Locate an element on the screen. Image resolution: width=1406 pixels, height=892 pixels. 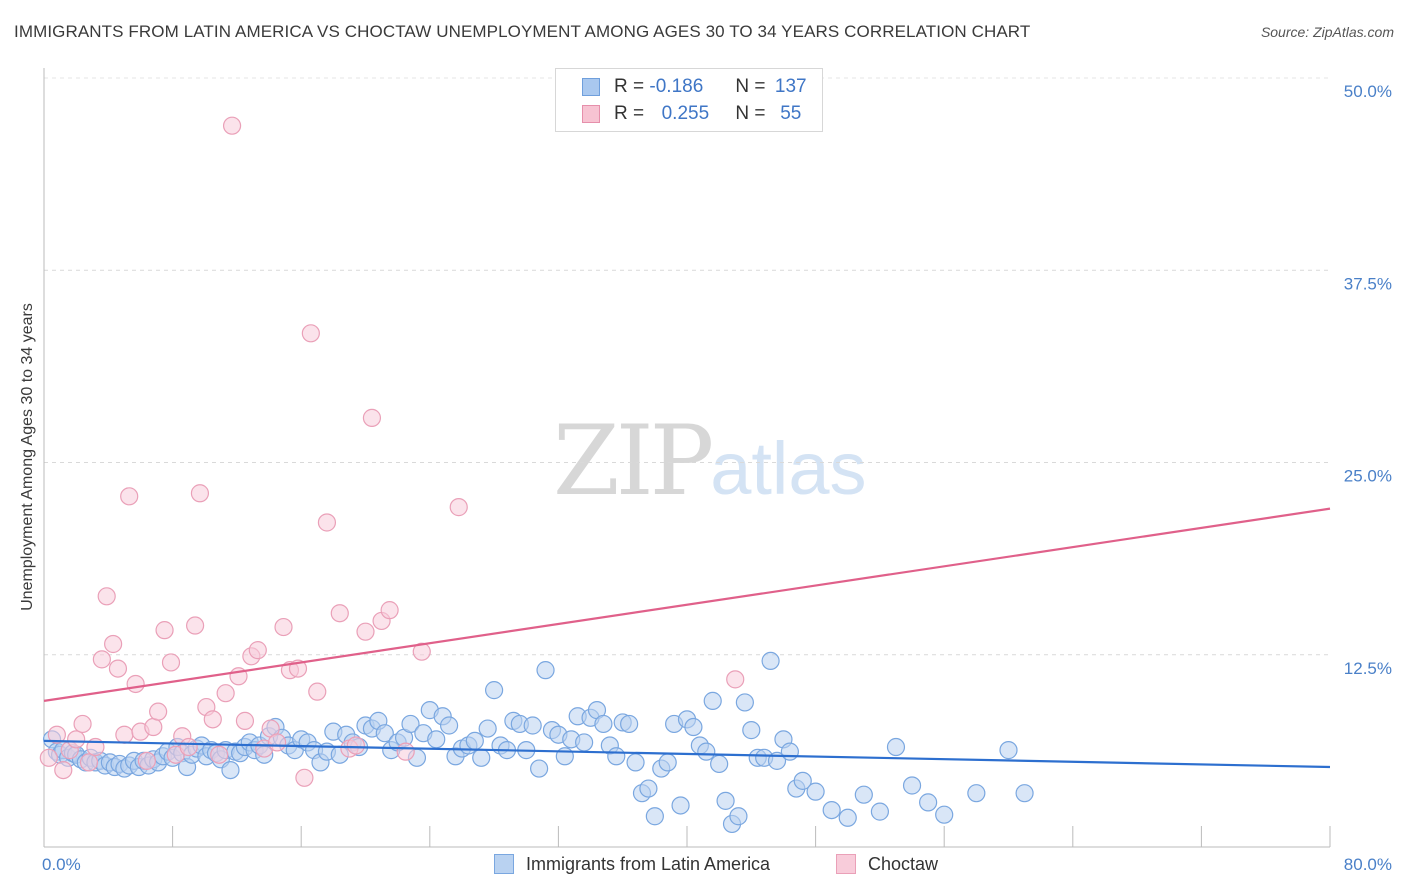
source-credit: Source: ZipAtlas.com is located at coordinates (1327, 32).